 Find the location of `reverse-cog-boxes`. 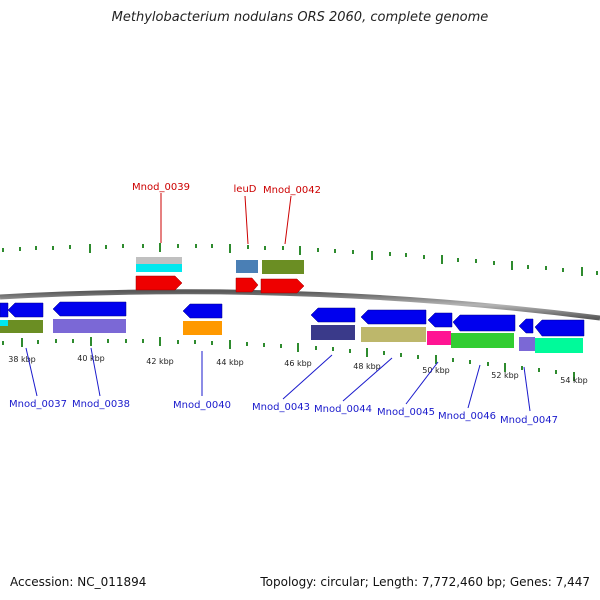

reverse-cog-boxes is located at coordinates (291, 336).